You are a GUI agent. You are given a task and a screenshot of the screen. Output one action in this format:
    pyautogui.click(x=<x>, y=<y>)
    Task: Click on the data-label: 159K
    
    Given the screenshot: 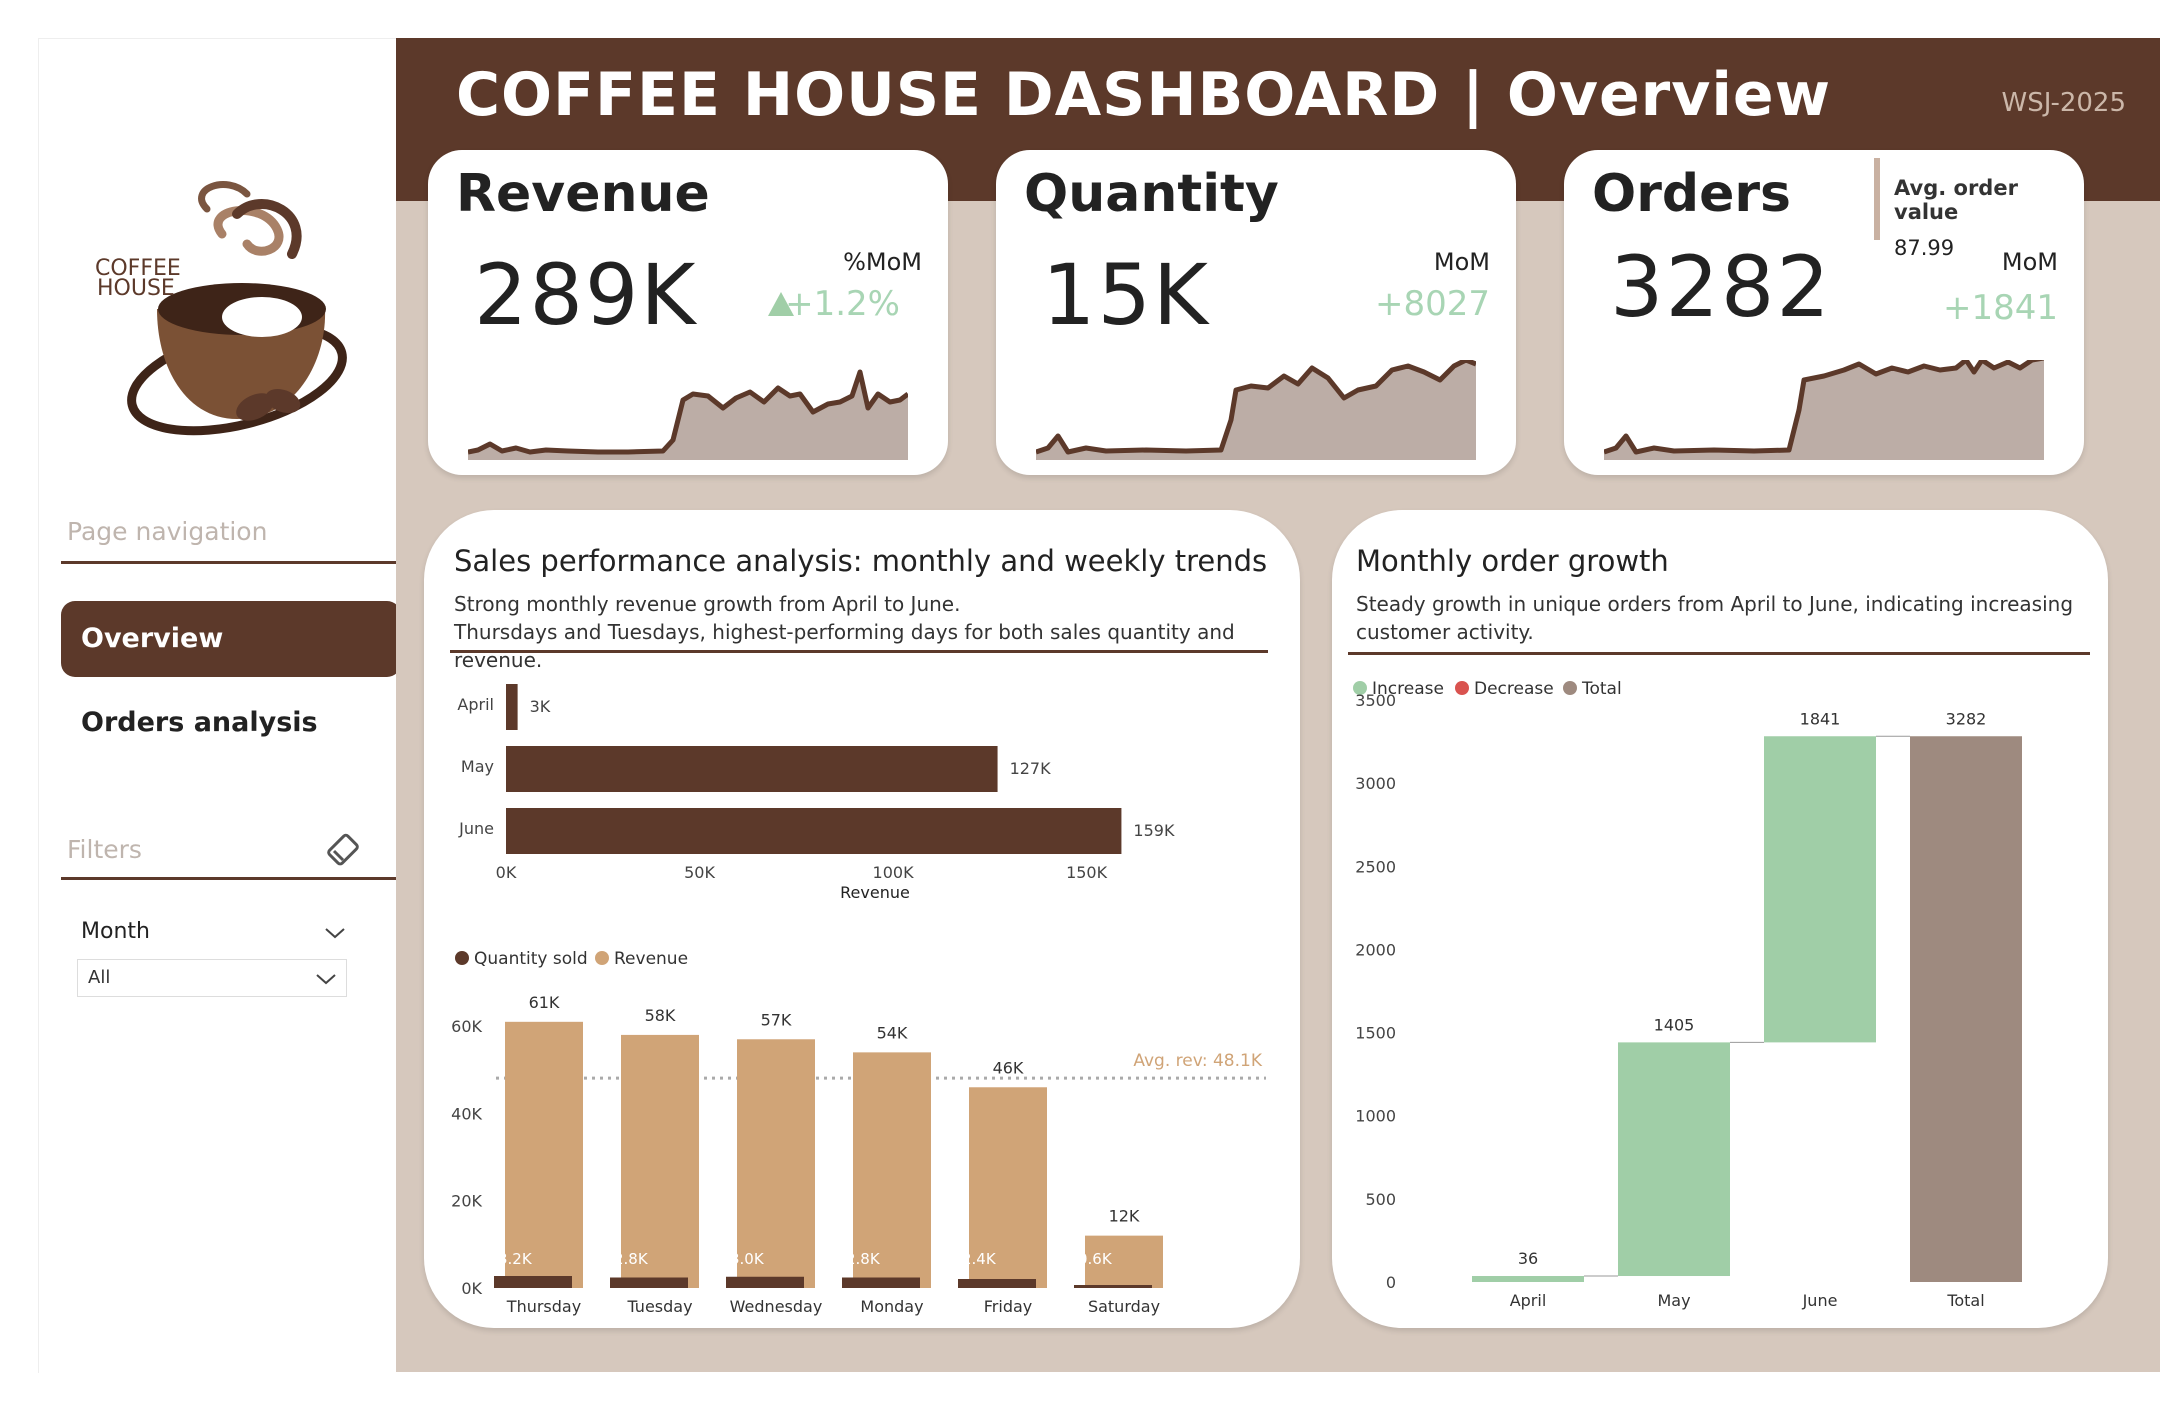 What is the action you would take?
    pyautogui.click(x=1154, y=830)
    